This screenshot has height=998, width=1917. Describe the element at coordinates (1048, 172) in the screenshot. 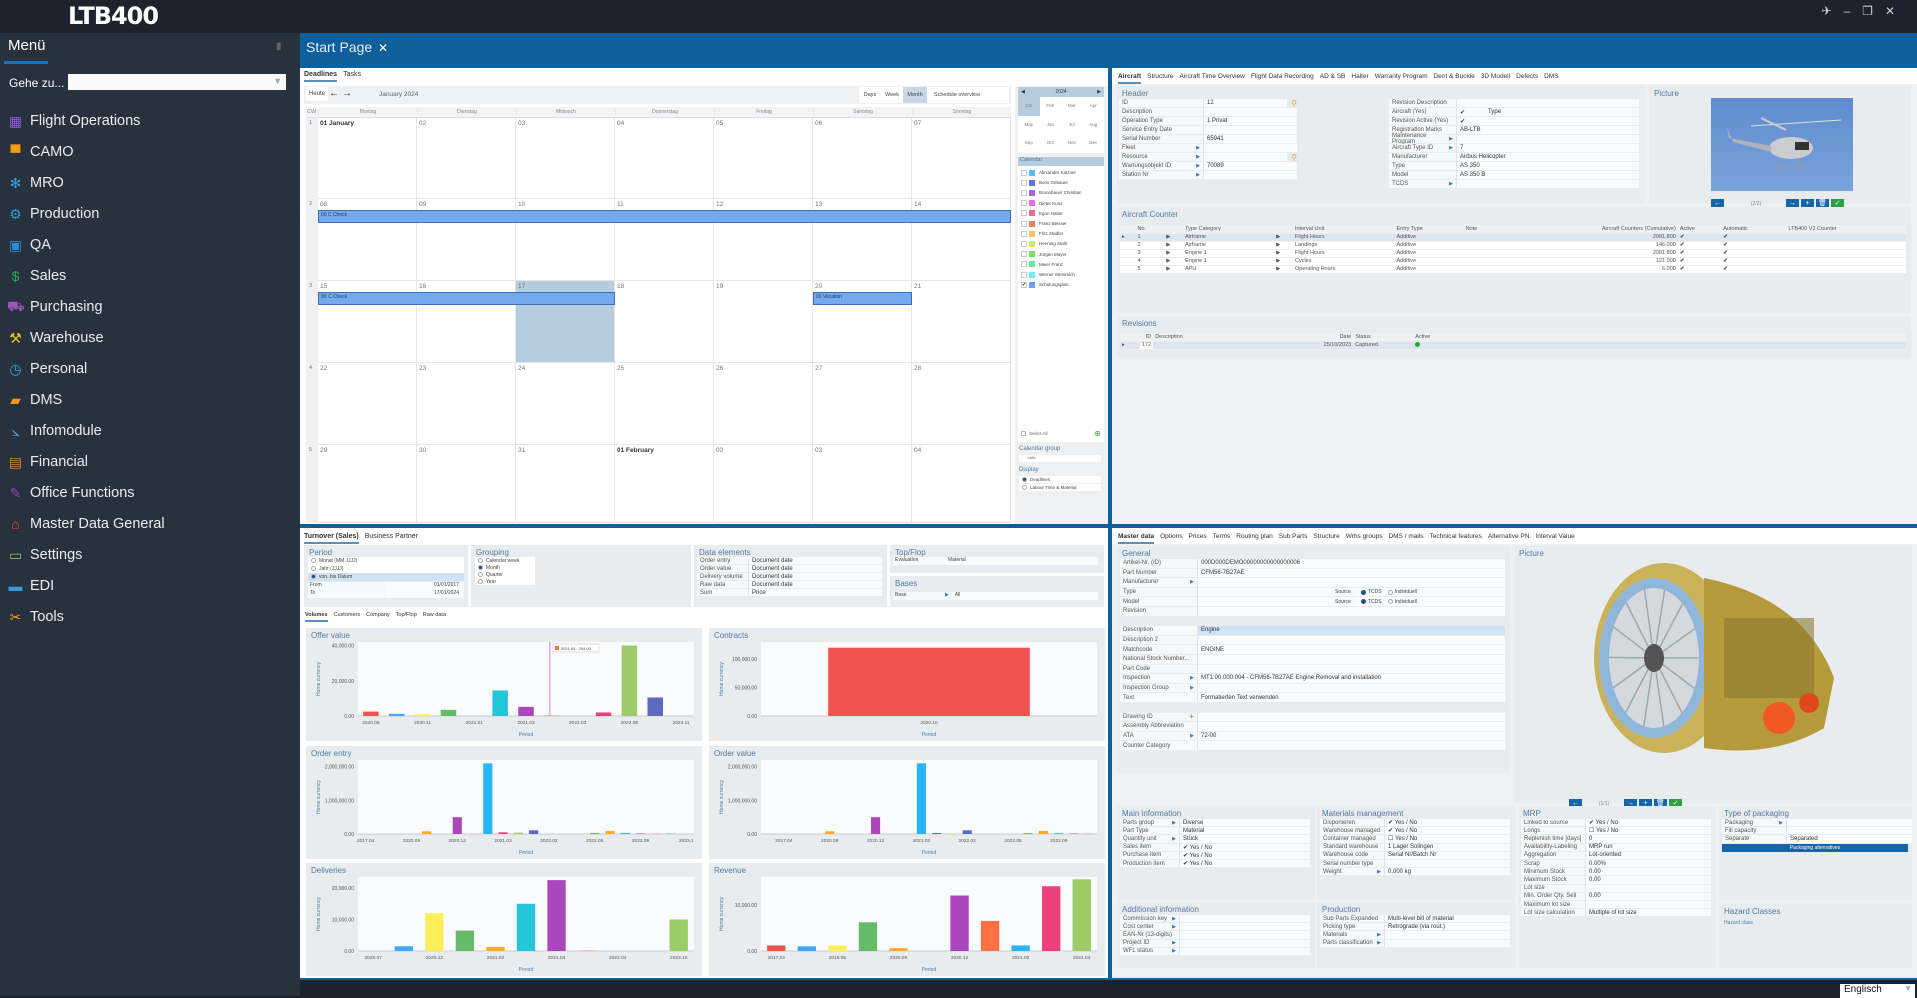

I see `calendar-person: Alexander Katzner` at that location.